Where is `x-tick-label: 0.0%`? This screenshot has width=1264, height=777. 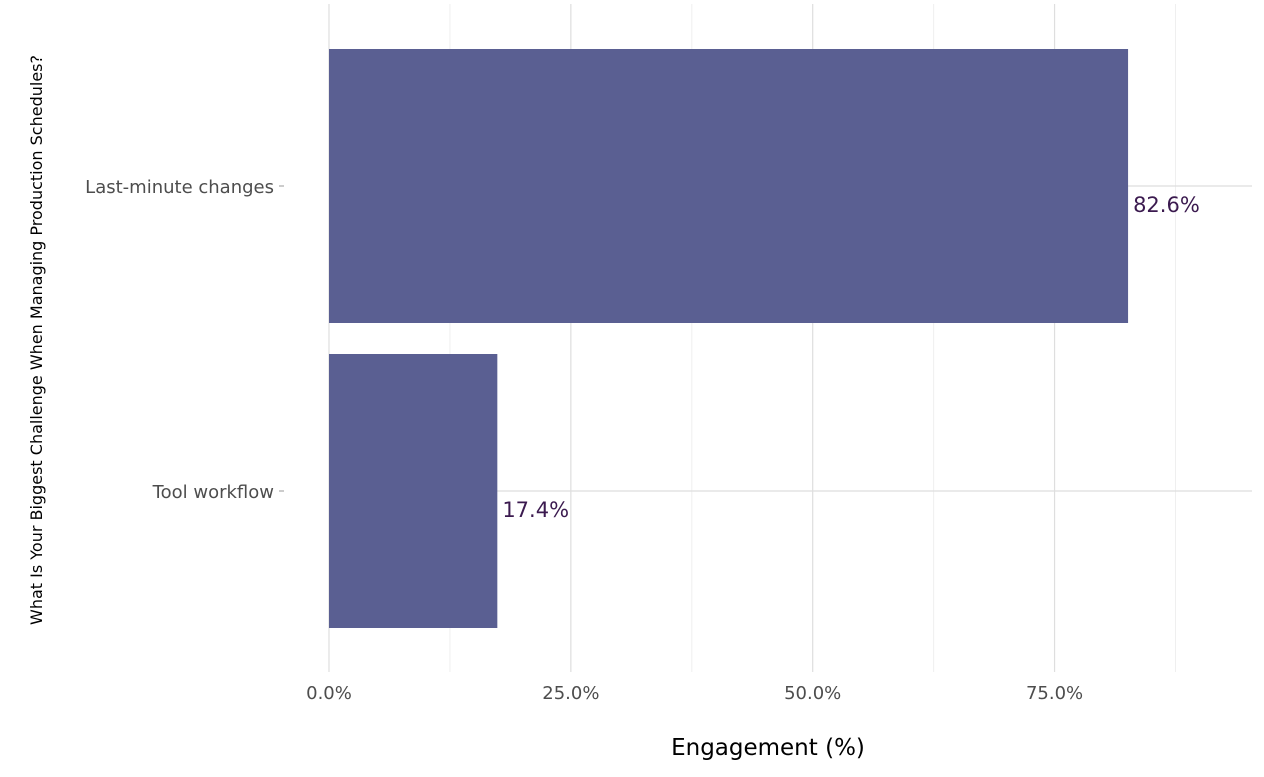
x-tick-label: 0.0% is located at coordinates (329, 693).